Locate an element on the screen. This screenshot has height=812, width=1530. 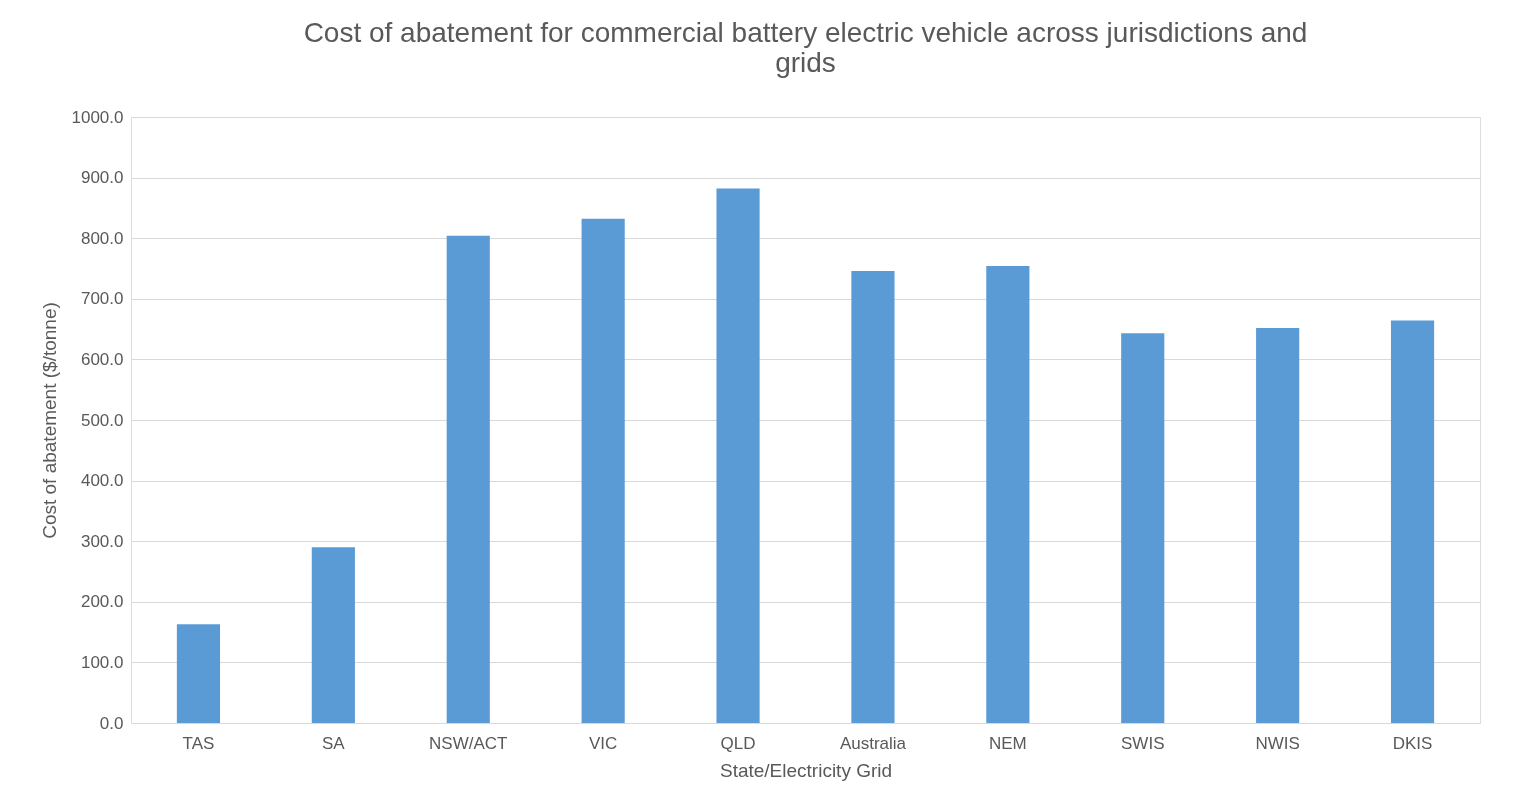
x-axis-title: State/Electricity Grid is located at coordinates (806, 770).